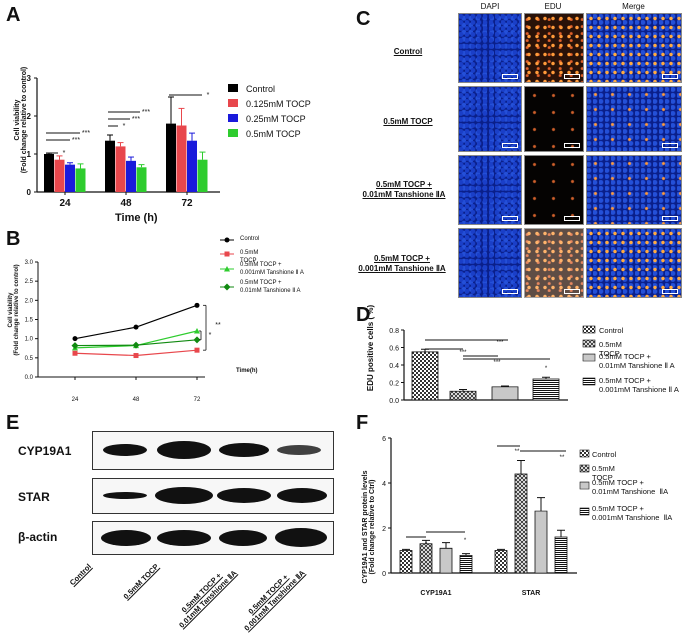 The height and width of the screenshot is (633, 685). What do you see at coordinates (278, 104) in the screenshot?
I see `legend-label: 0.125mM TOCP` at bounding box center [278, 104].